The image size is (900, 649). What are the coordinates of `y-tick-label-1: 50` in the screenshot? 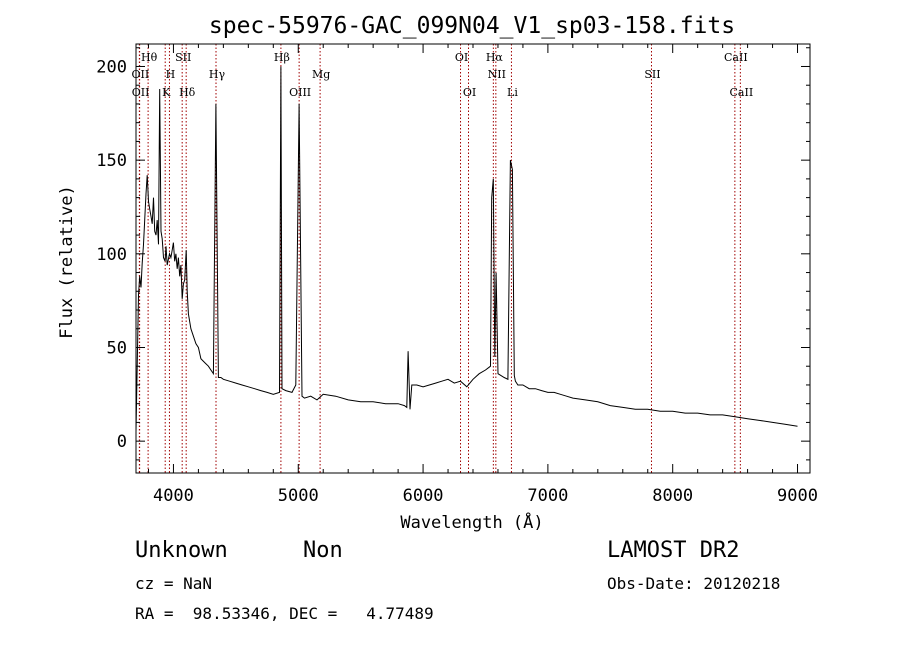 It's located at (117, 348).